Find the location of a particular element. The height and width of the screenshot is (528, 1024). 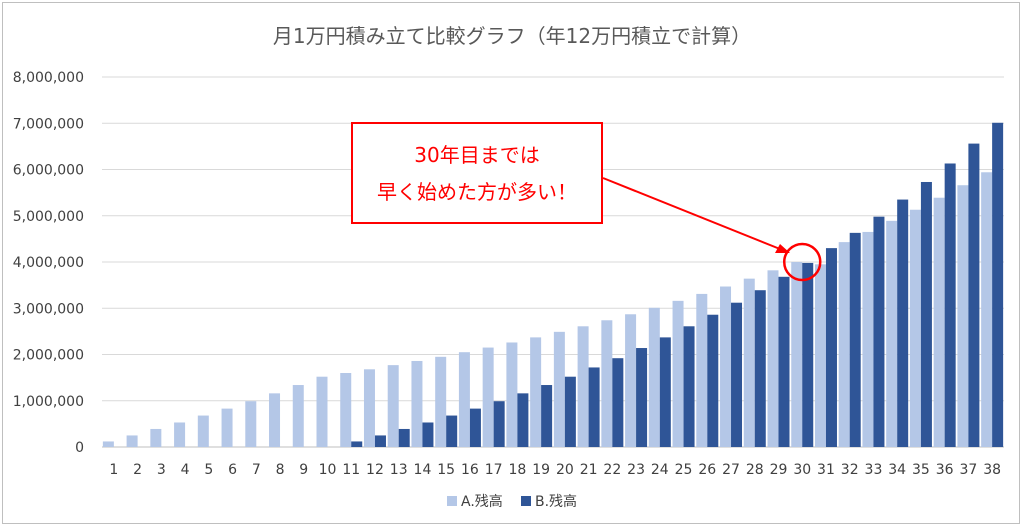

x-tick-label: 16 is located at coordinates (470, 470).